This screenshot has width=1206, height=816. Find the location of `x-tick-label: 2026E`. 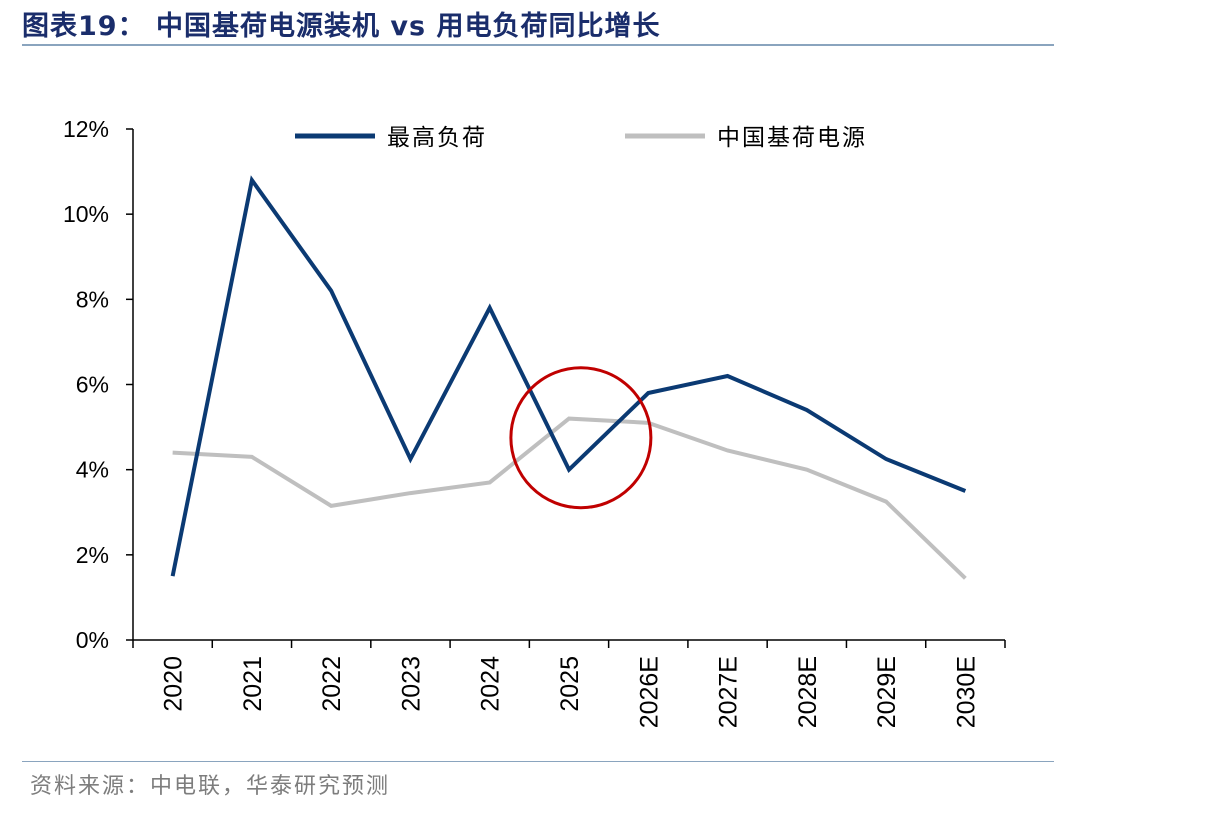

x-tick-label: 2026E is located at coordinates (649, 692).